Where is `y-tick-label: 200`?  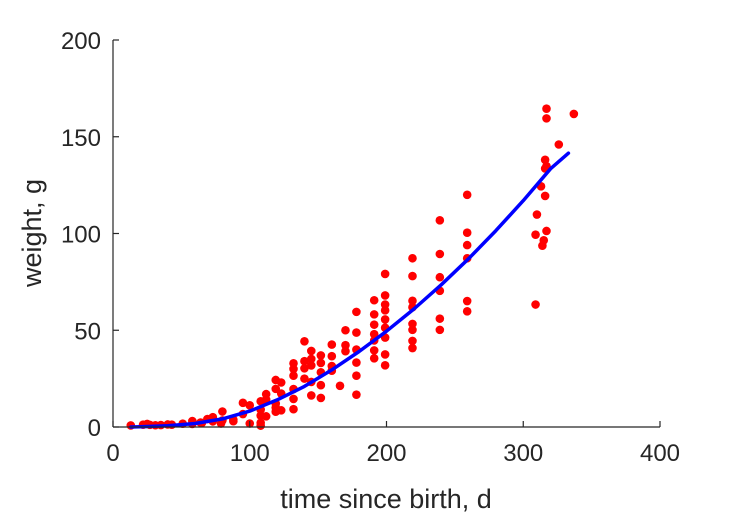
y-tick-label: 200 is located at coordinates (81, 41).